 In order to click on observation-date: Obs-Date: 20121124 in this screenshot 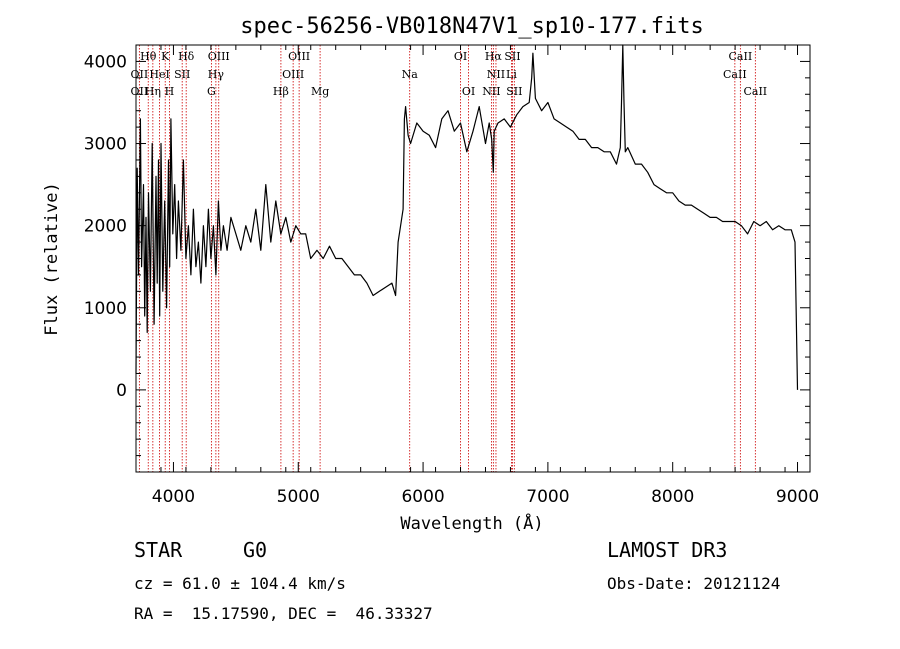, I will do `click(694, 583)`.